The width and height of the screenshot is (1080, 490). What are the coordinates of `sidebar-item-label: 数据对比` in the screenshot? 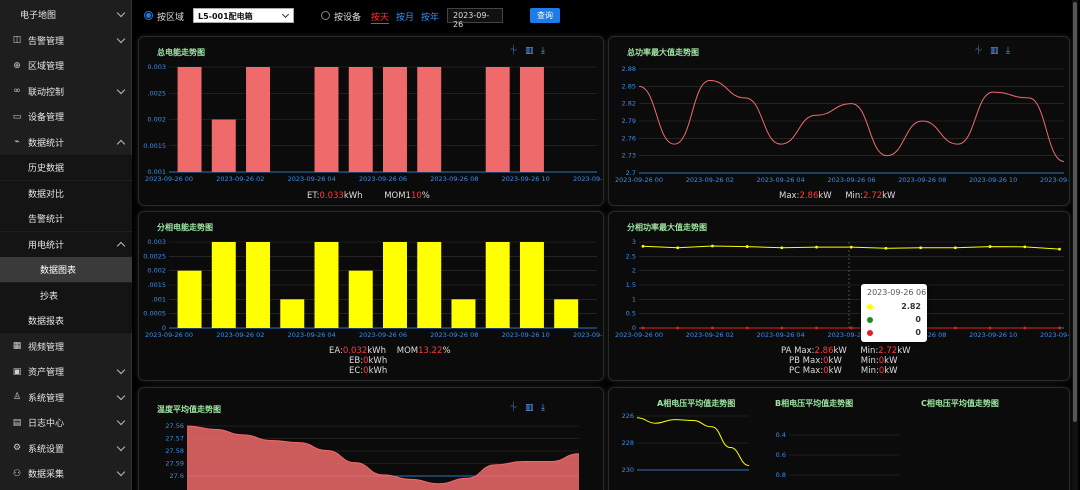 It's located at (46, 194).